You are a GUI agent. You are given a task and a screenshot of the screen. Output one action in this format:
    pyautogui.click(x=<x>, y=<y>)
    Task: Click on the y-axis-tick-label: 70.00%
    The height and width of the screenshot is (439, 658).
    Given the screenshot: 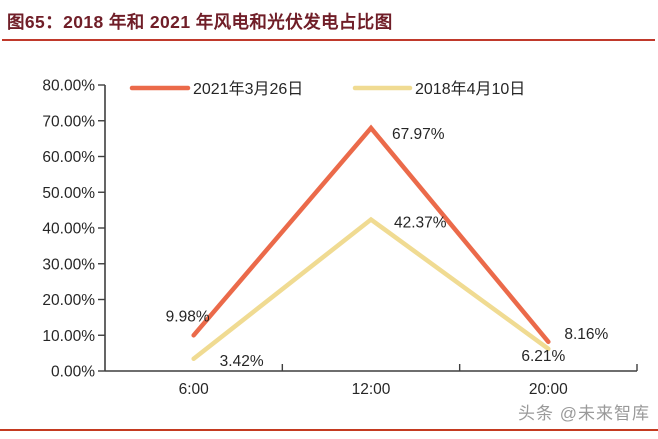 What is the action you would take?
    pyautogui.click(x=68, y=121)
    